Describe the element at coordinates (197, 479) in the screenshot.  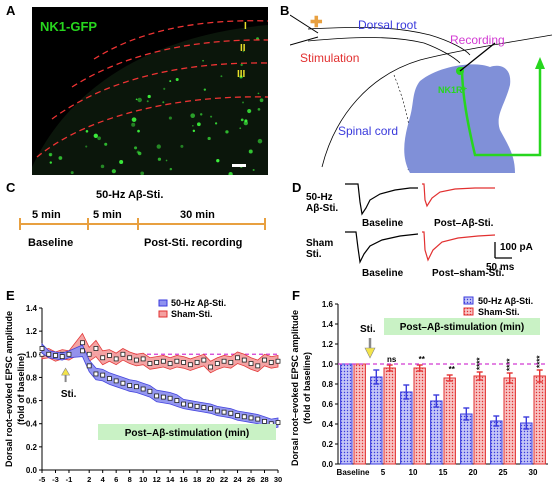
I see `e-xtick-label: 18` at that location.